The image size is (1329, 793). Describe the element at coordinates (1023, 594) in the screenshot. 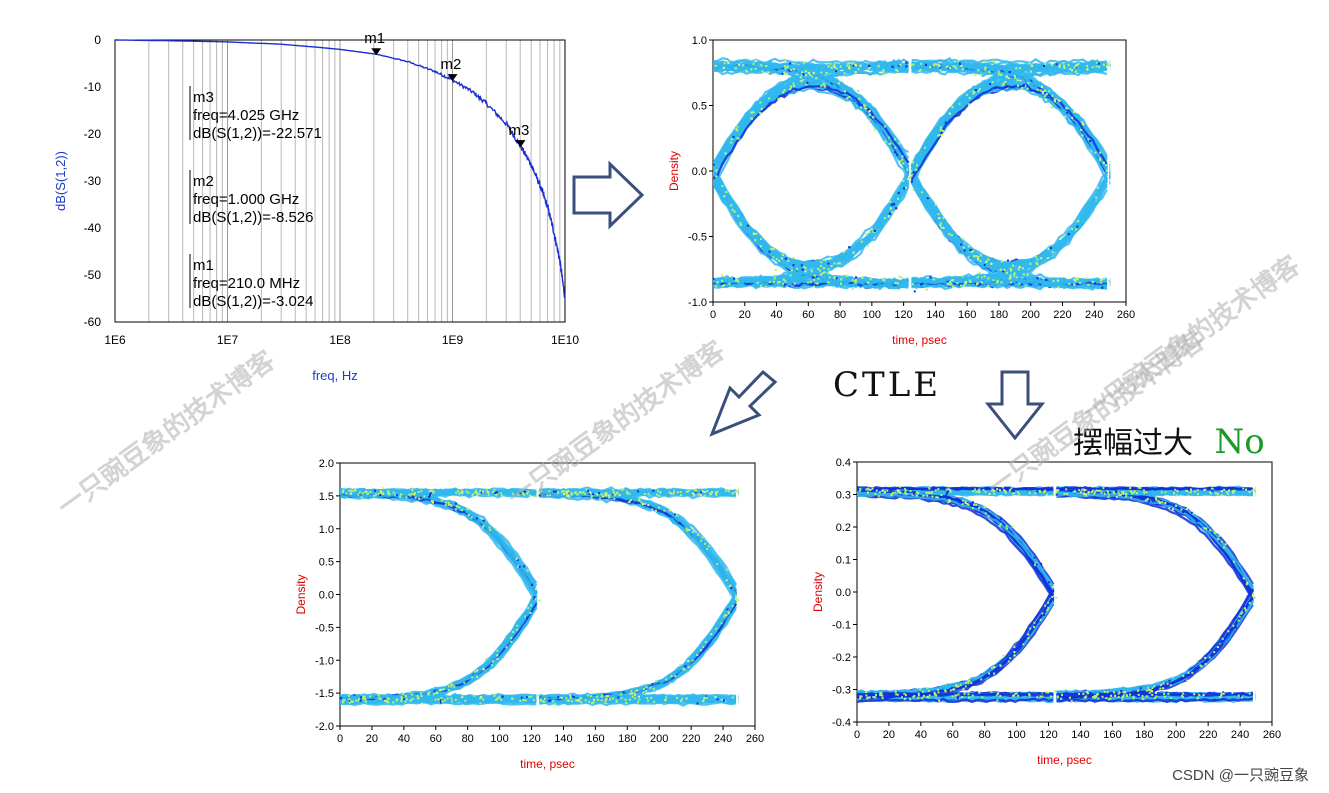

I see `eye-traces` at that location.